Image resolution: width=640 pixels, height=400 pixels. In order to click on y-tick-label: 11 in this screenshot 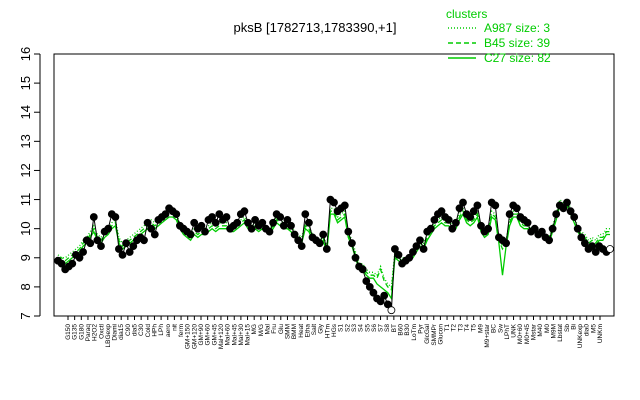, I will do `click(25, 200)`.